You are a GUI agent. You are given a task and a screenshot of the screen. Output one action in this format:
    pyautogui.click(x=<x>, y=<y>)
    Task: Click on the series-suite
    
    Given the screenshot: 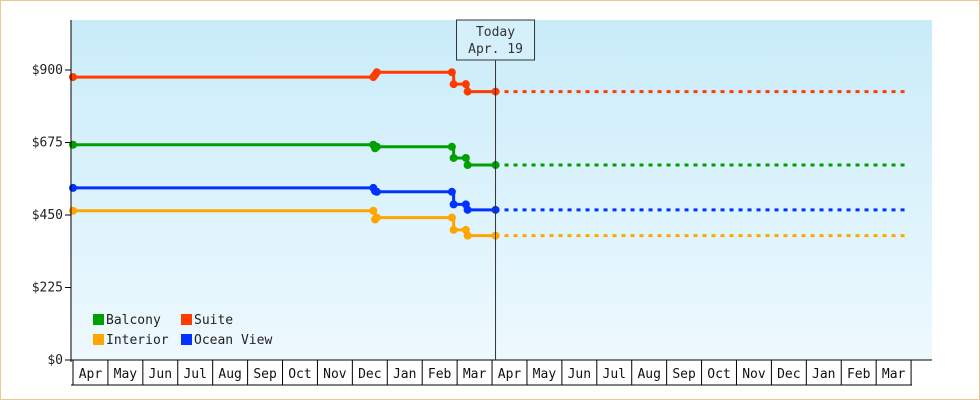 What is the action you would take?
    pyautogui.click(x=489, y=82)
    